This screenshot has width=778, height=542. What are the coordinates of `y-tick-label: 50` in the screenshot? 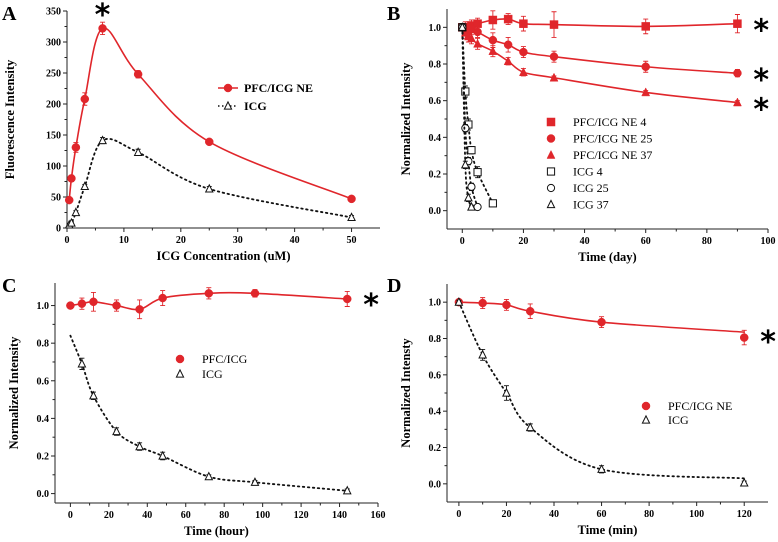 It's located at (56, 198).